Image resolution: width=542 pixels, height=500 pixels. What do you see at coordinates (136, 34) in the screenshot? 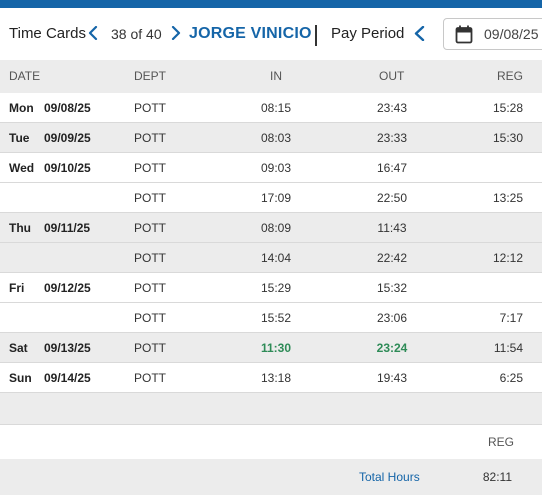
I see `record-counter: 38 of 40` at bounding box center [136, 34].